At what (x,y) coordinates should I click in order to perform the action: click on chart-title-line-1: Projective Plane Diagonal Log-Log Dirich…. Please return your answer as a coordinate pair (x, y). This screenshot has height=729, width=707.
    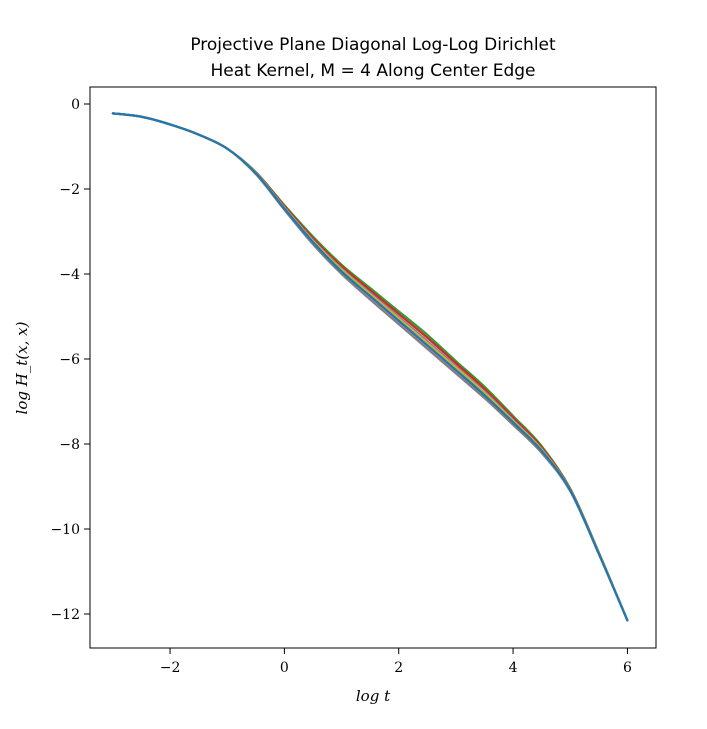
    Looking at the image, I should click on (373, 45).